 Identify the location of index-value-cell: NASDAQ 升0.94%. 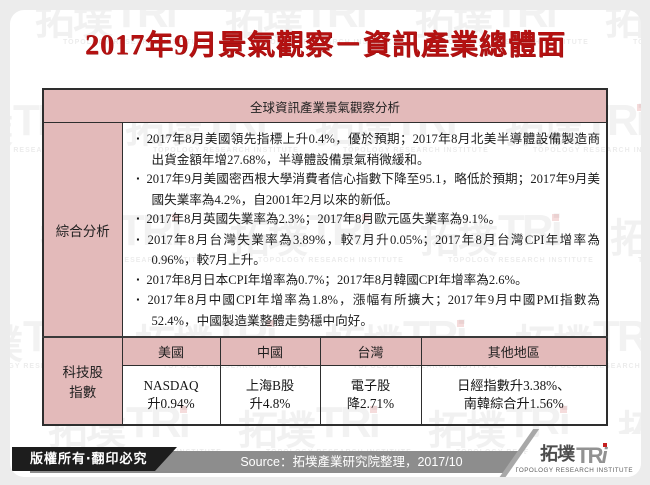
(171, 395).